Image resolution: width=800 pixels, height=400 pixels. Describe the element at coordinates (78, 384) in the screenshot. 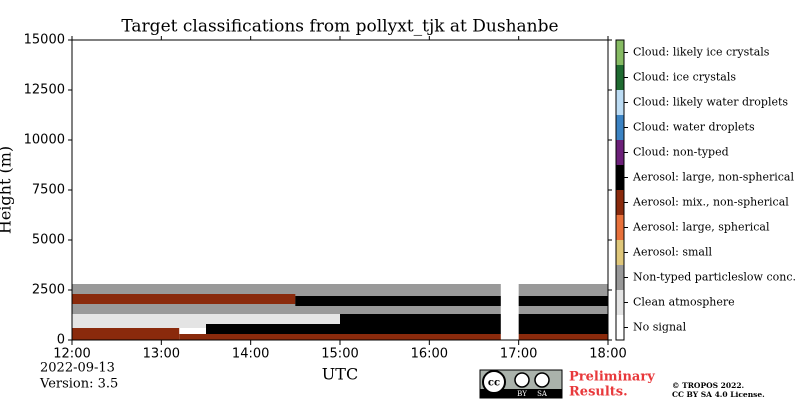

I see `version: Version: 3.5` at that location.